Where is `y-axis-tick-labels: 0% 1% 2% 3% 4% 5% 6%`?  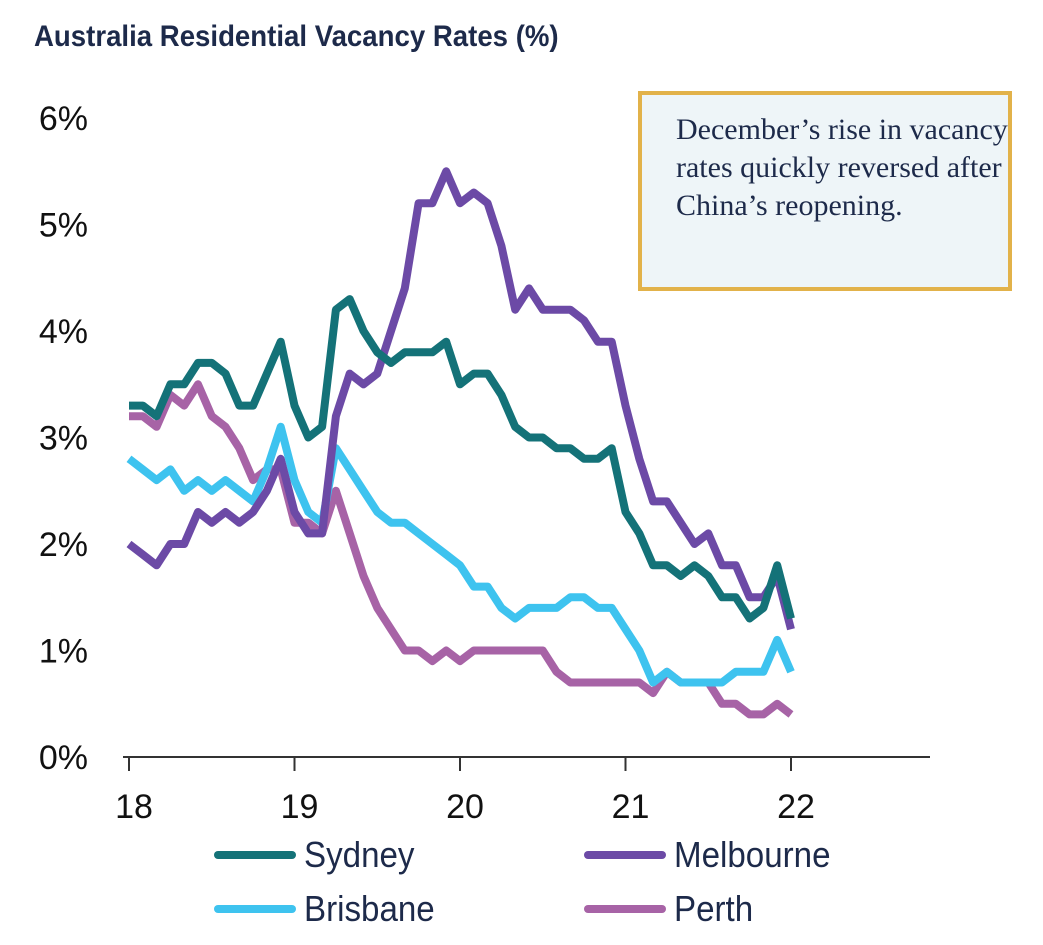 y-axis-tick-labels: 0% 1% 2% 3% 4% 5% 6% is located at coordinates (63, 438).